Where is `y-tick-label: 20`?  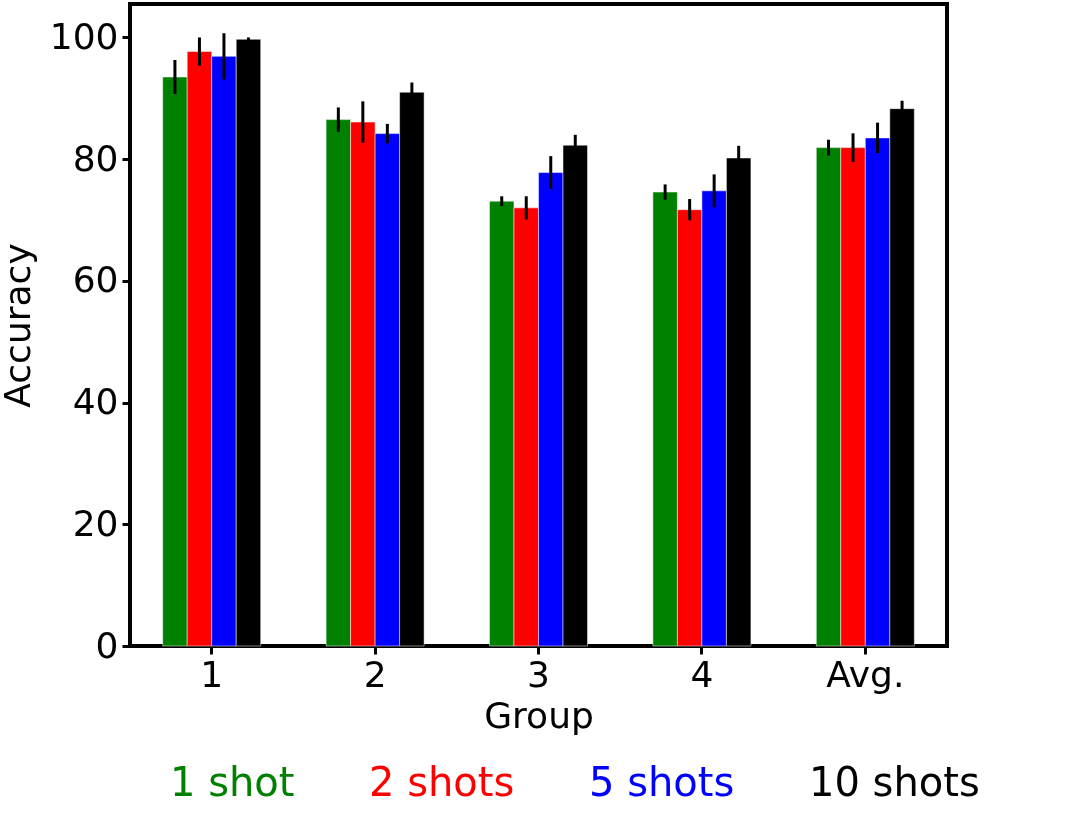
y-tick-label: 20 is located at coordinates (95, 523).